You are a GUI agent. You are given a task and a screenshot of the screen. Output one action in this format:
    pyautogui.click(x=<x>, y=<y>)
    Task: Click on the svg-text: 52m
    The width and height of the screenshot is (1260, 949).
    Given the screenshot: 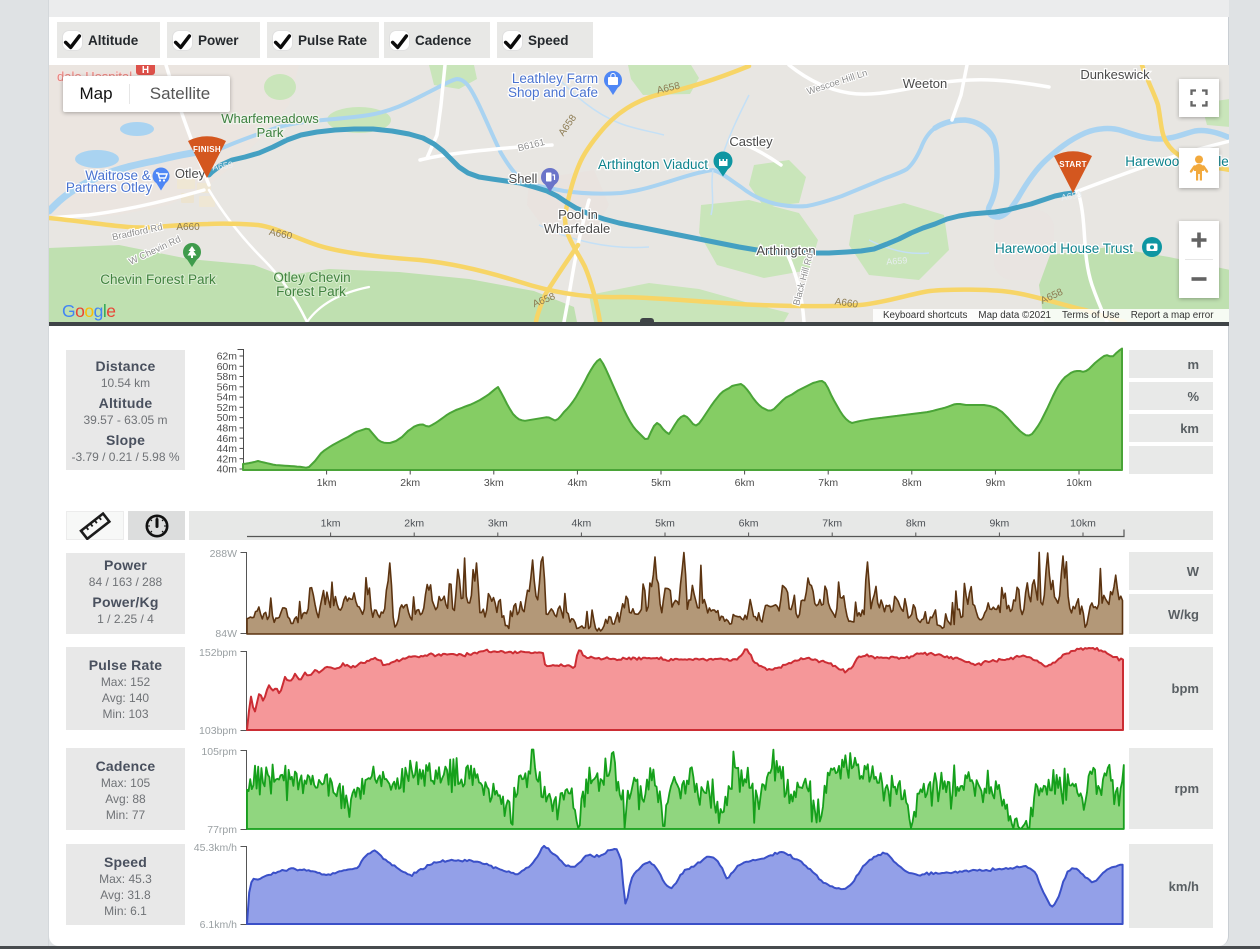 What is the action you would take?
    pyautogui.click(x=227, y=408)
    